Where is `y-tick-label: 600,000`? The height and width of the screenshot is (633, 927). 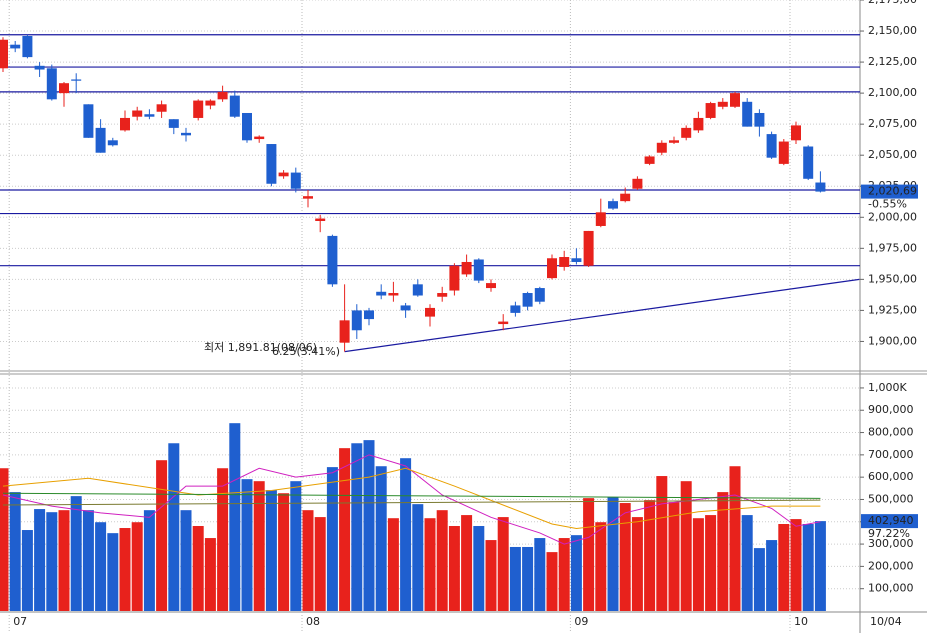 y-tick-label: 600,000 is located at coordinates (891, 476).